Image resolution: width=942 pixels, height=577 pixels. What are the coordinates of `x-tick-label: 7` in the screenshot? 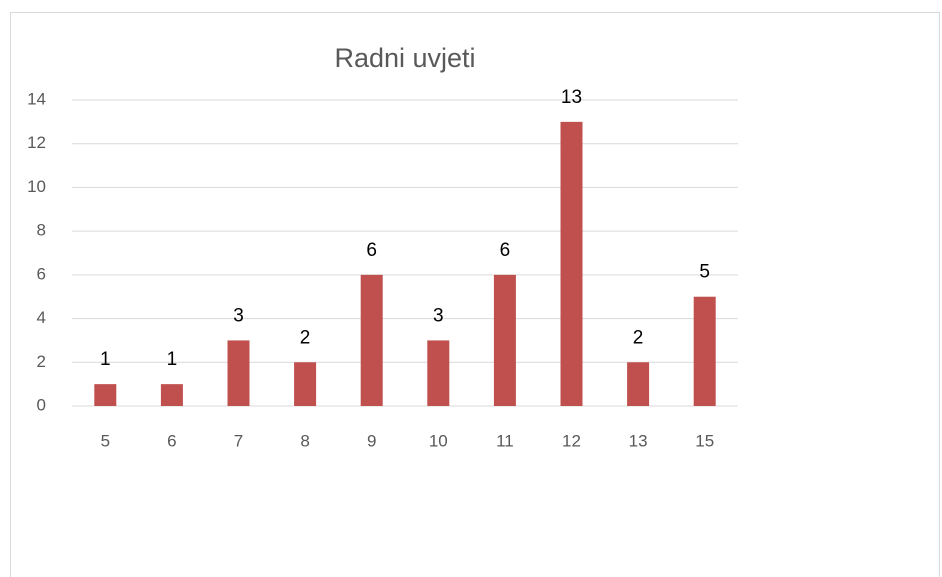 It's located at (238, 440).